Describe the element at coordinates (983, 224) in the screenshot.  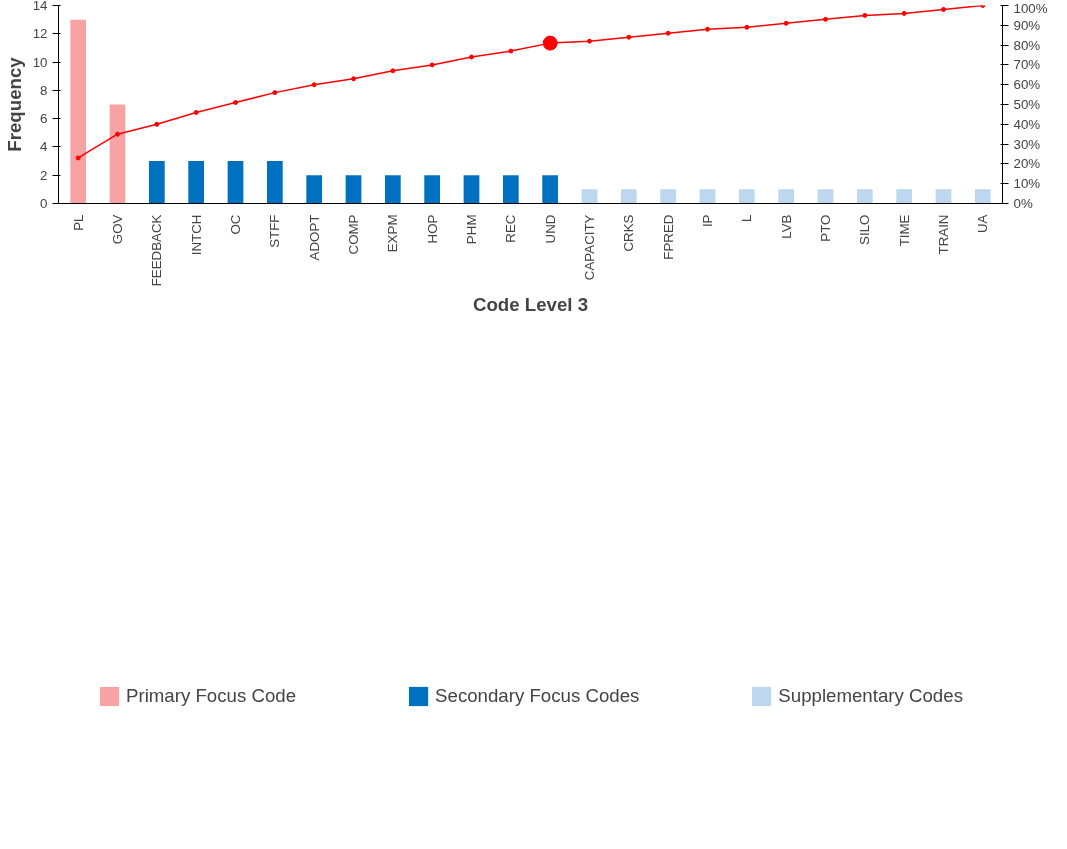
I see `x-tick-label: UA` at that location.